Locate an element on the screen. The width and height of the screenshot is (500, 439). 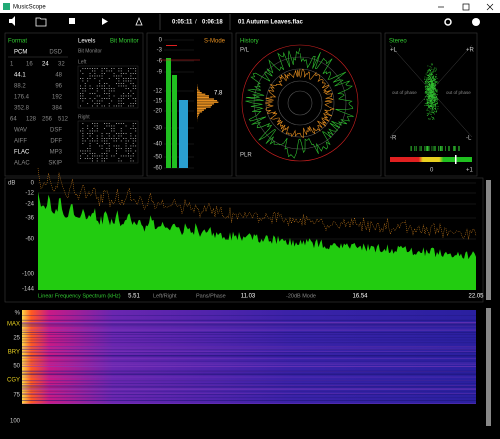
format-option: 1 is located at coordinates (12, 65).